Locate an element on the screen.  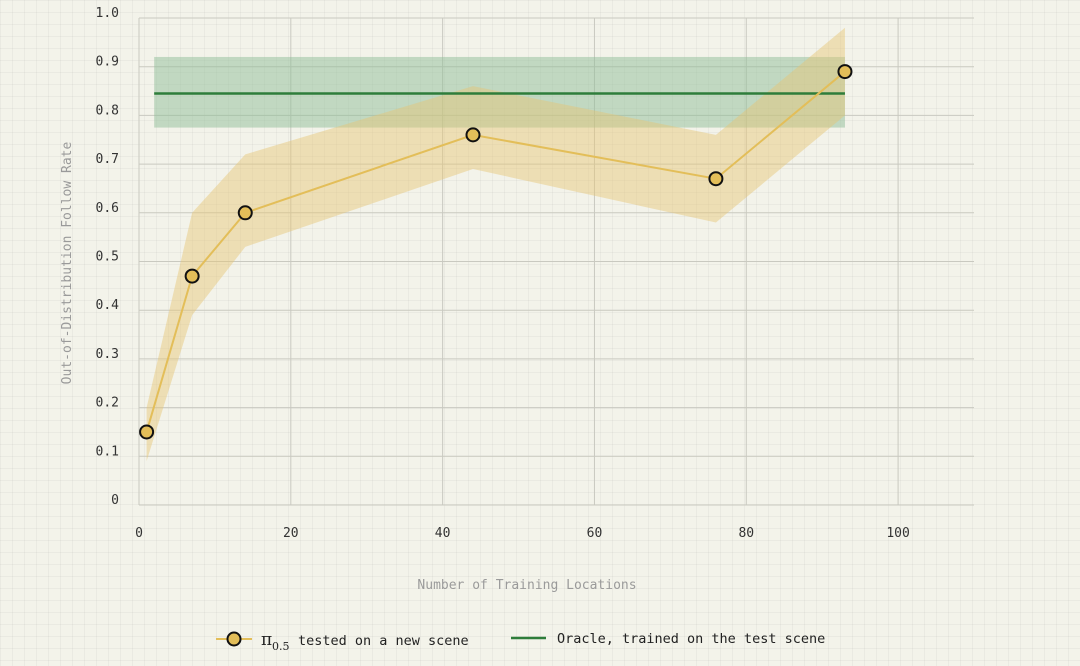
y-tick-label: 0.5 is located at coordinates (107, 257).